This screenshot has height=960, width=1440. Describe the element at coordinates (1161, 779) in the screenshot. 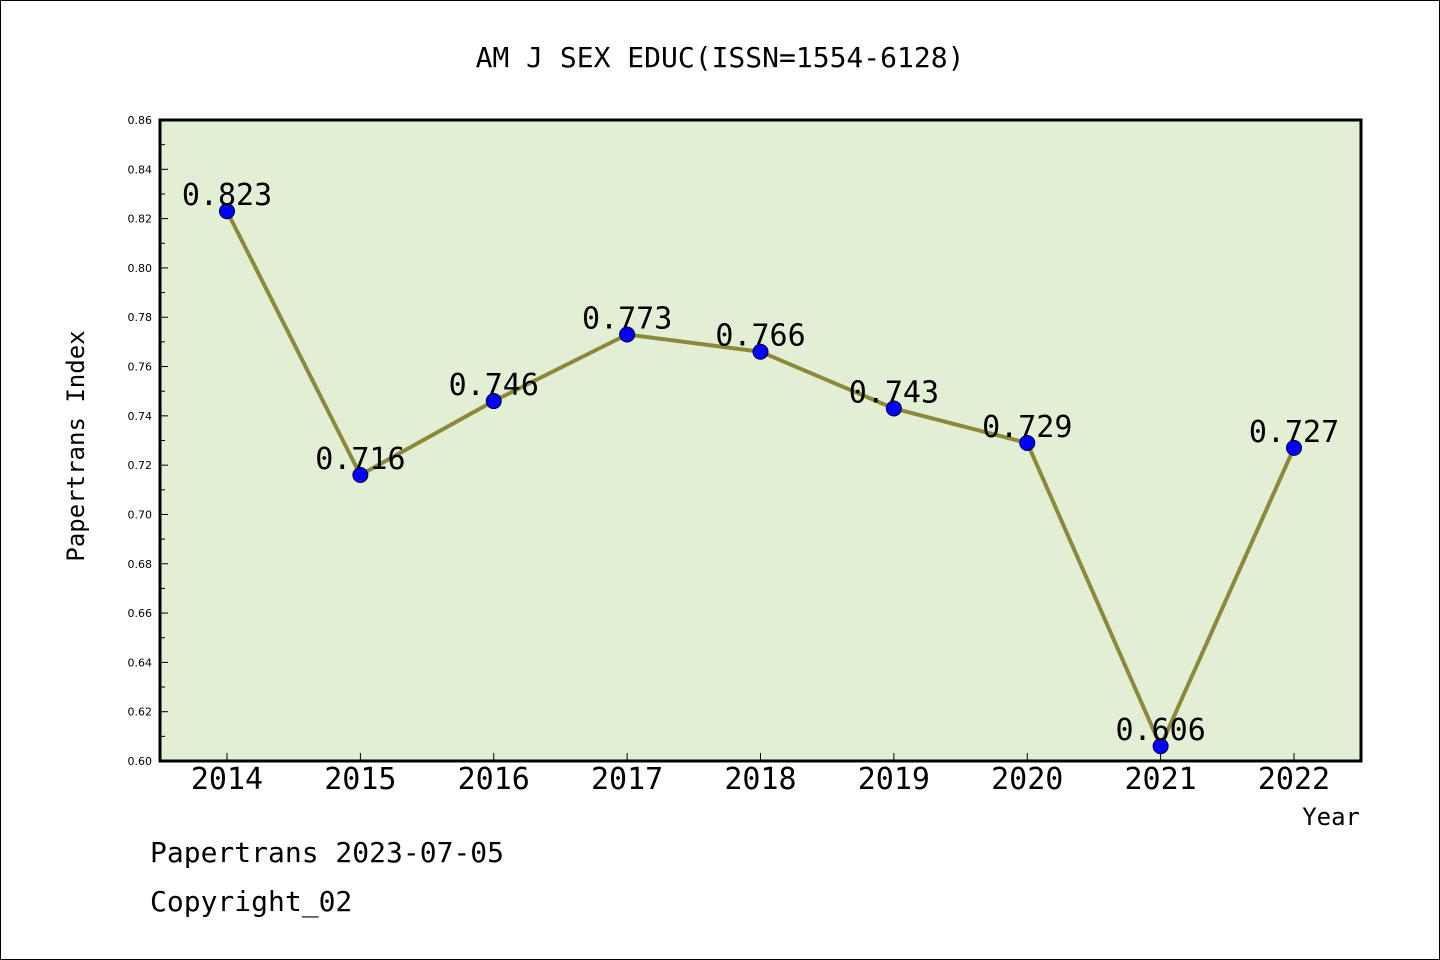

I see `x-tick-label: 2021` at that location.